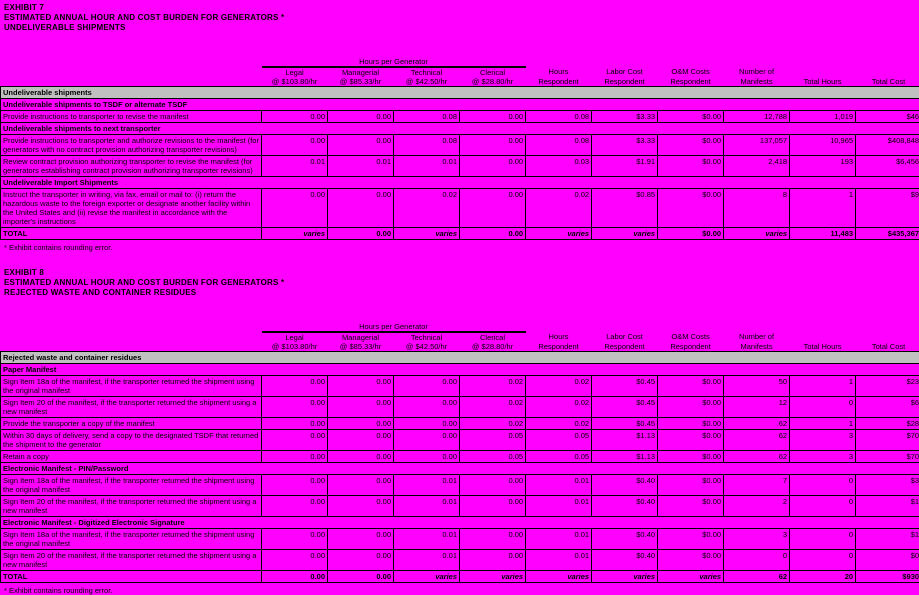 The image size is (919, 595). What do you see at coordinates (823, 407) in the screenshot?
I see `cell-value: 0` at bounding box center [823, 407].